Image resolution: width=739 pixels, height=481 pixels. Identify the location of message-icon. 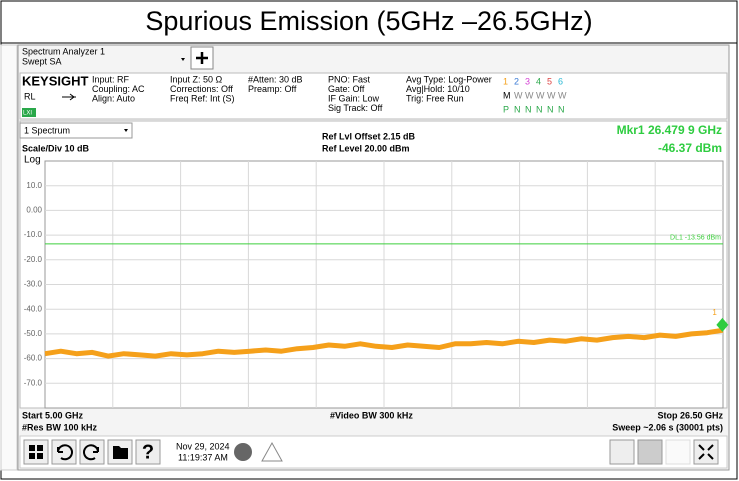
(243, 452).